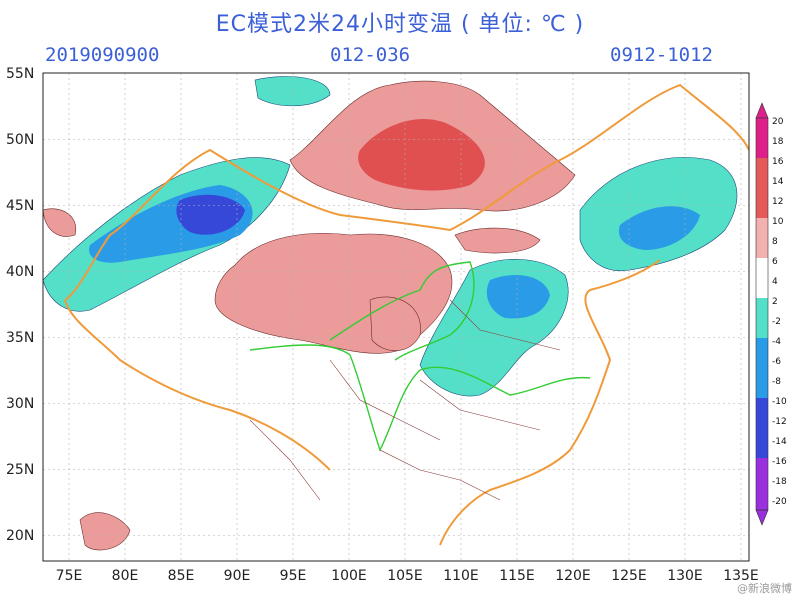  Describe the element at coordinates (659, 228) in the screenshot. I see `cool-core-northeast` at that location.